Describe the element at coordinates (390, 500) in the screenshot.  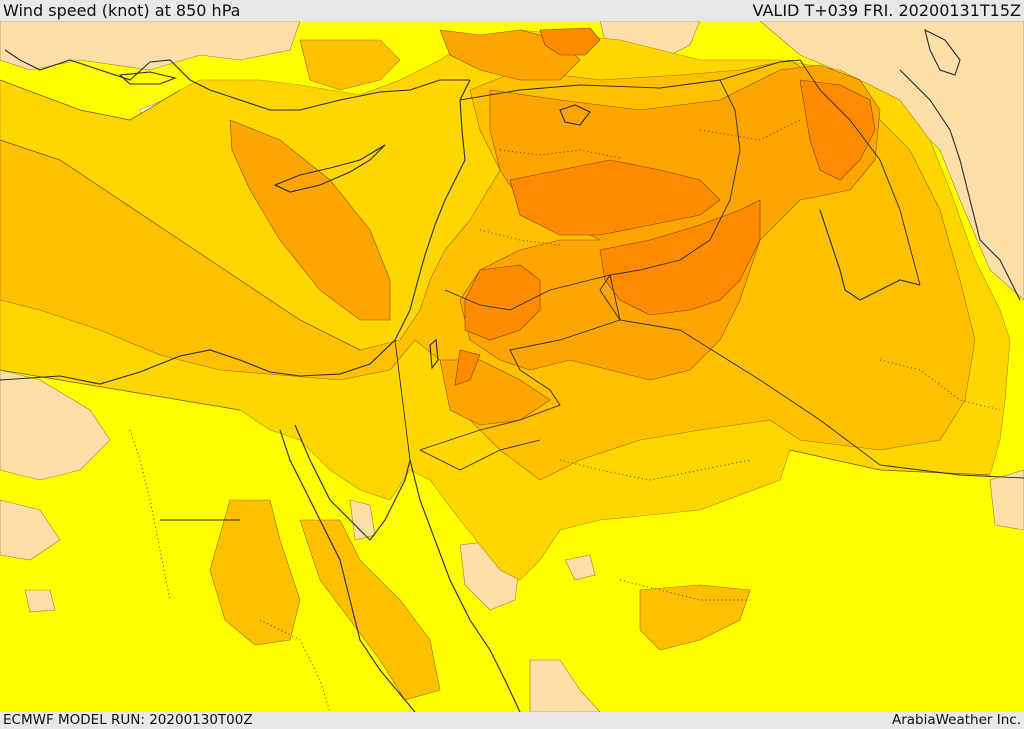
I see `coastline-sinai-east` at that location.